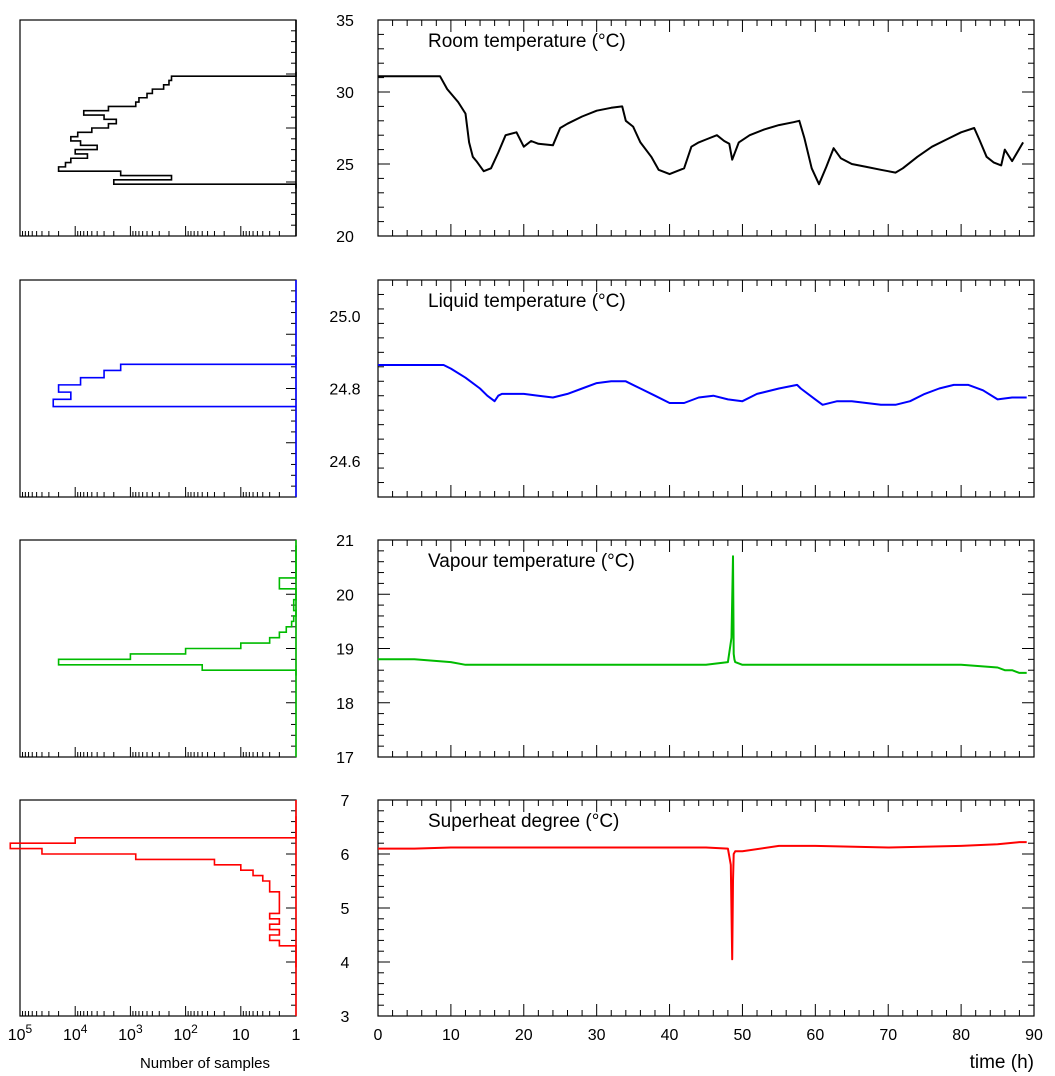 This screenshot has height=1076, width=1055. I want to click on histogram-x-tick-label: 10², so click(185, 1033).